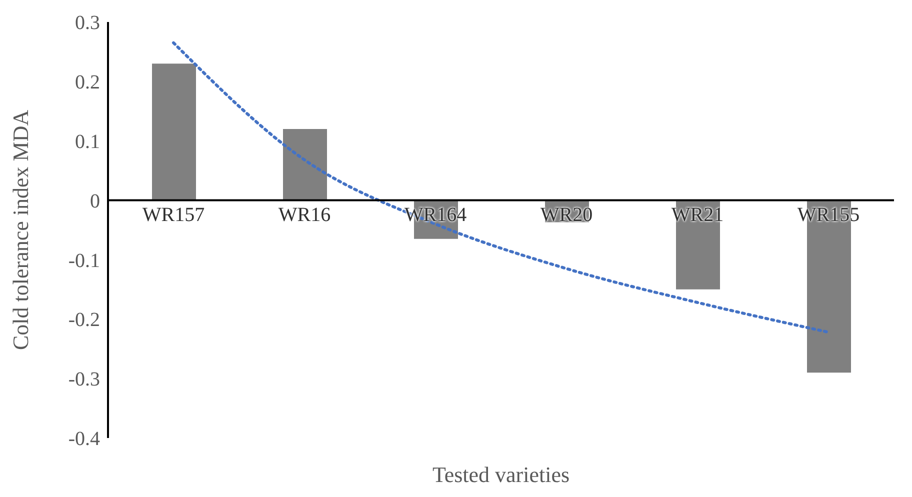 The image size is (912, 497). Describe the element at coordinates (95, 201) in the screenshot. I see `y-tick-label: 0` at that location.